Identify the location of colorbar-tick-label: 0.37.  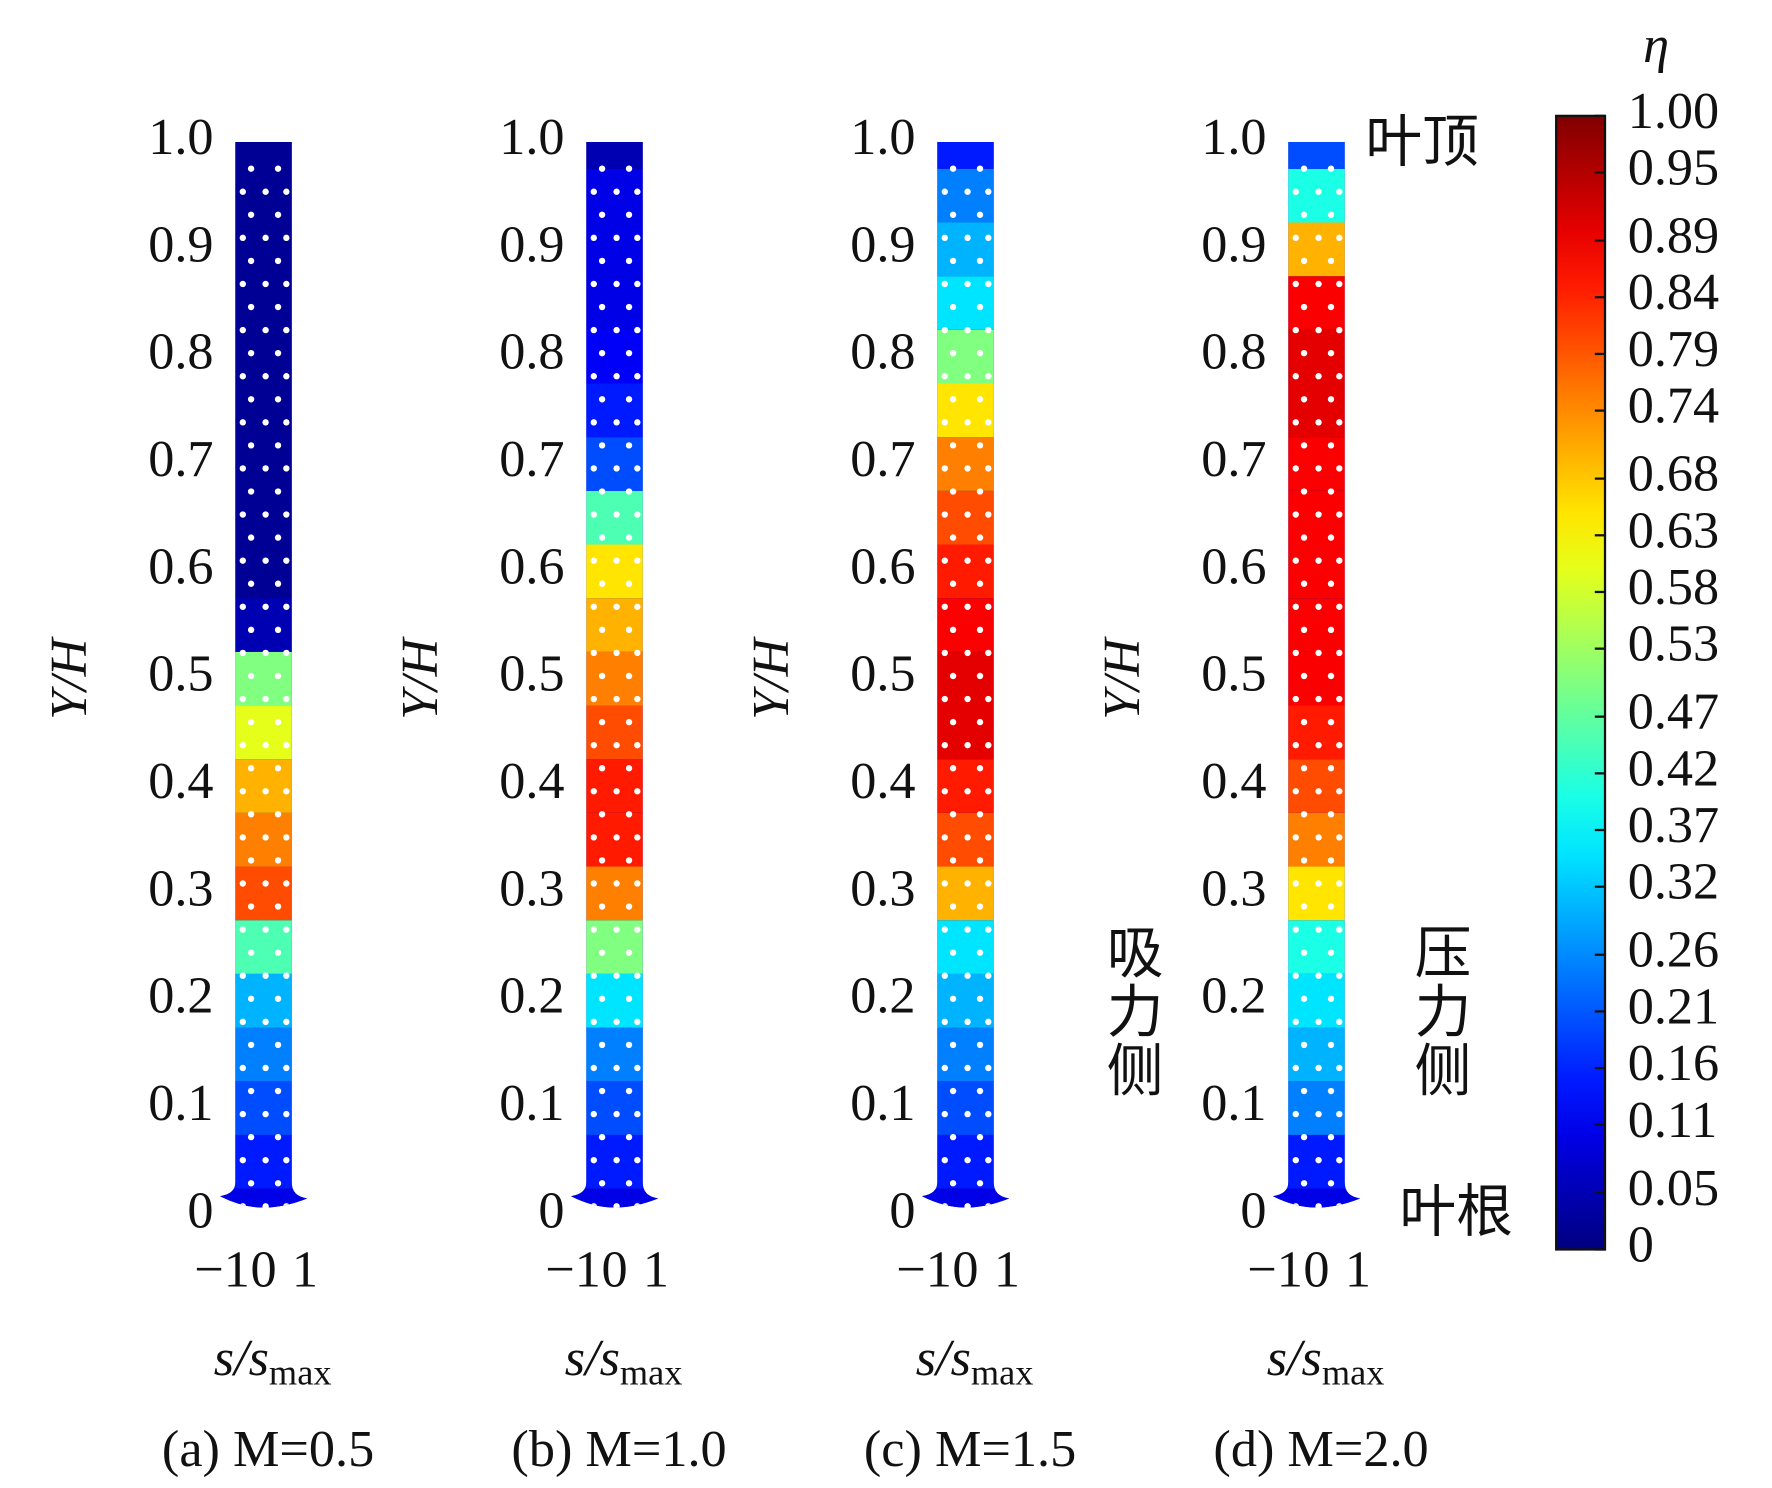
(1673, 825).